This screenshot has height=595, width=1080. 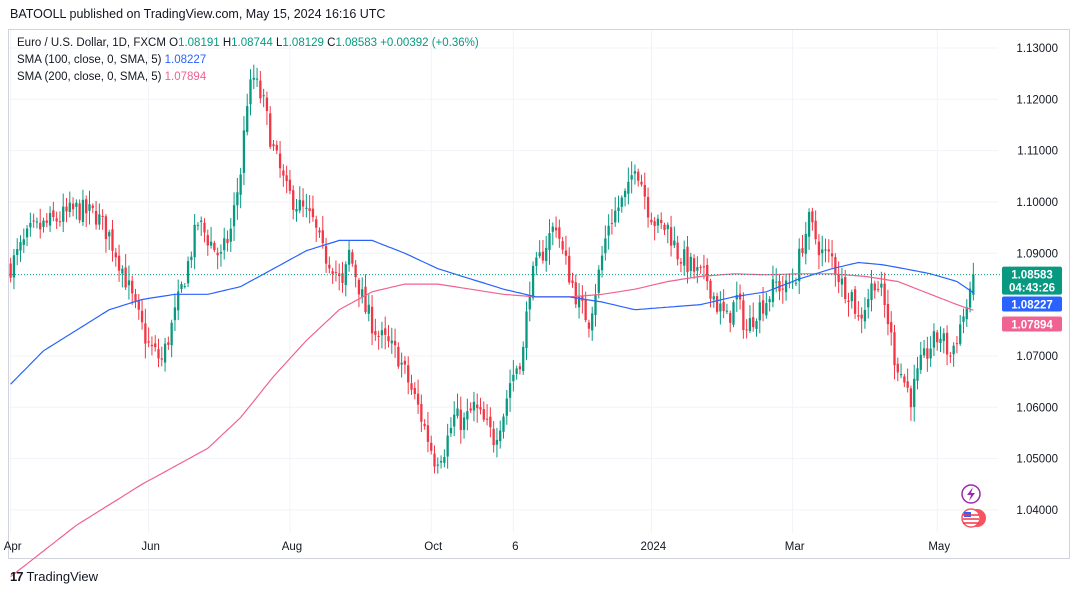 What do you see at coordinates (1032, 276) in the screenshot?
I see `last-price-tag-text: 1.08583` at bounding box center [1032, 276].